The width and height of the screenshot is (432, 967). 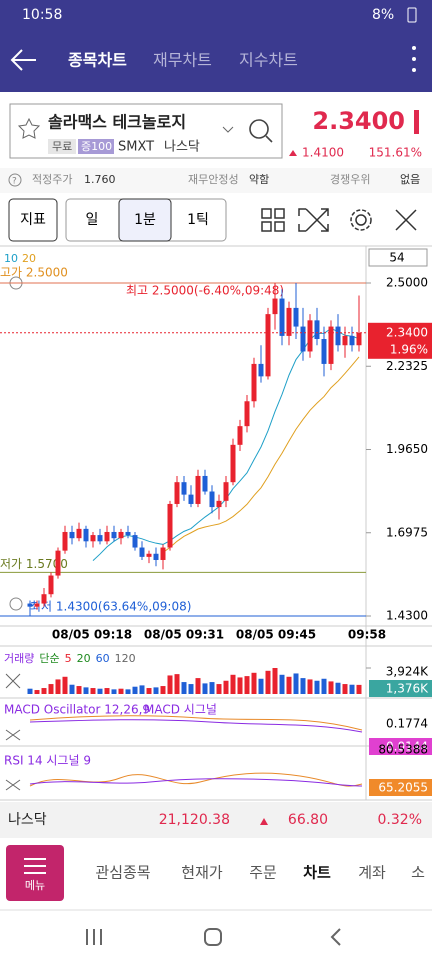 I want to click on nav-item: 계좌, so click(x=372, y=873).